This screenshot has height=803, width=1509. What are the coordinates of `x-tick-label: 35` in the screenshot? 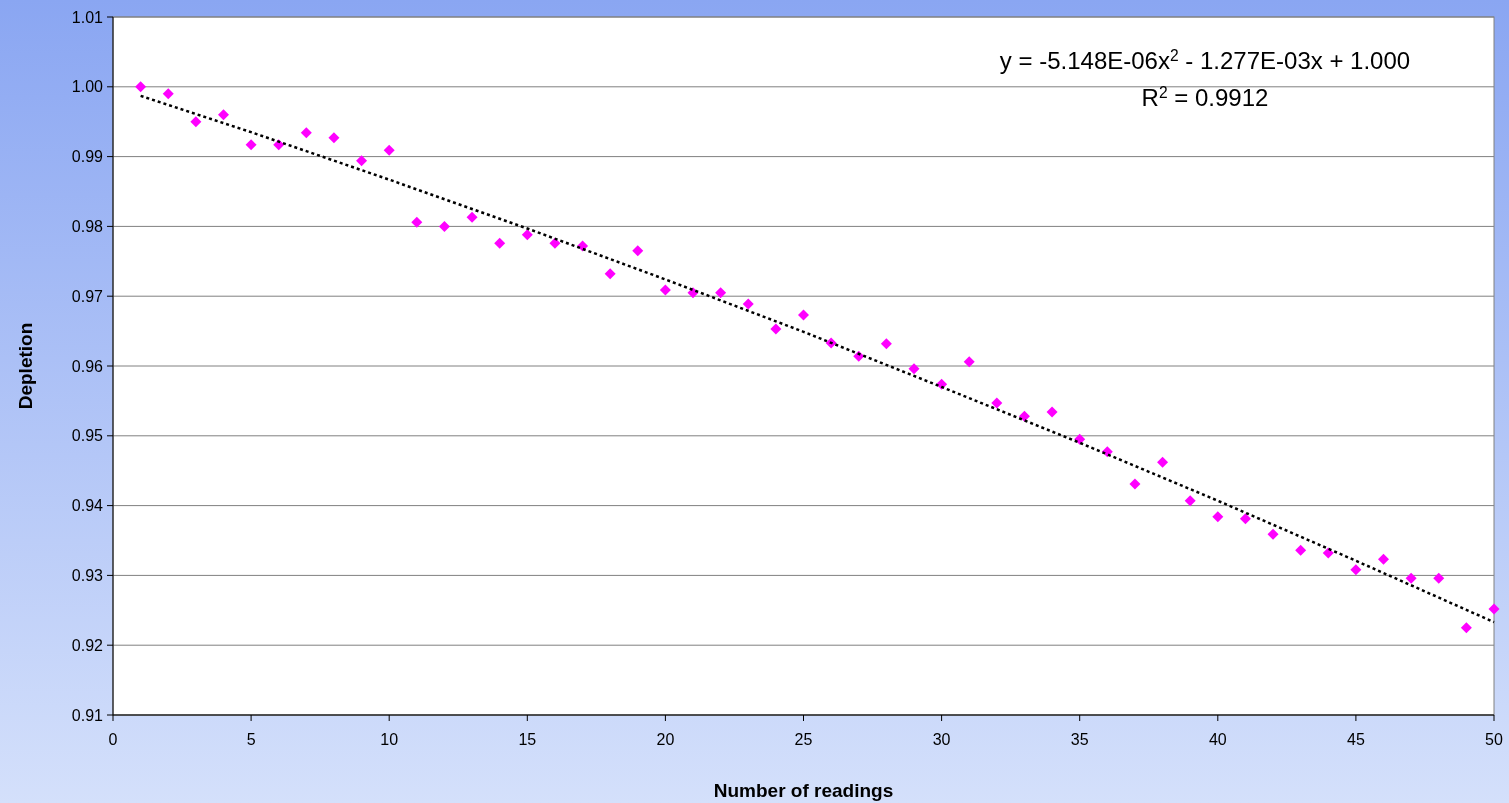 It's located at (1079, 739).